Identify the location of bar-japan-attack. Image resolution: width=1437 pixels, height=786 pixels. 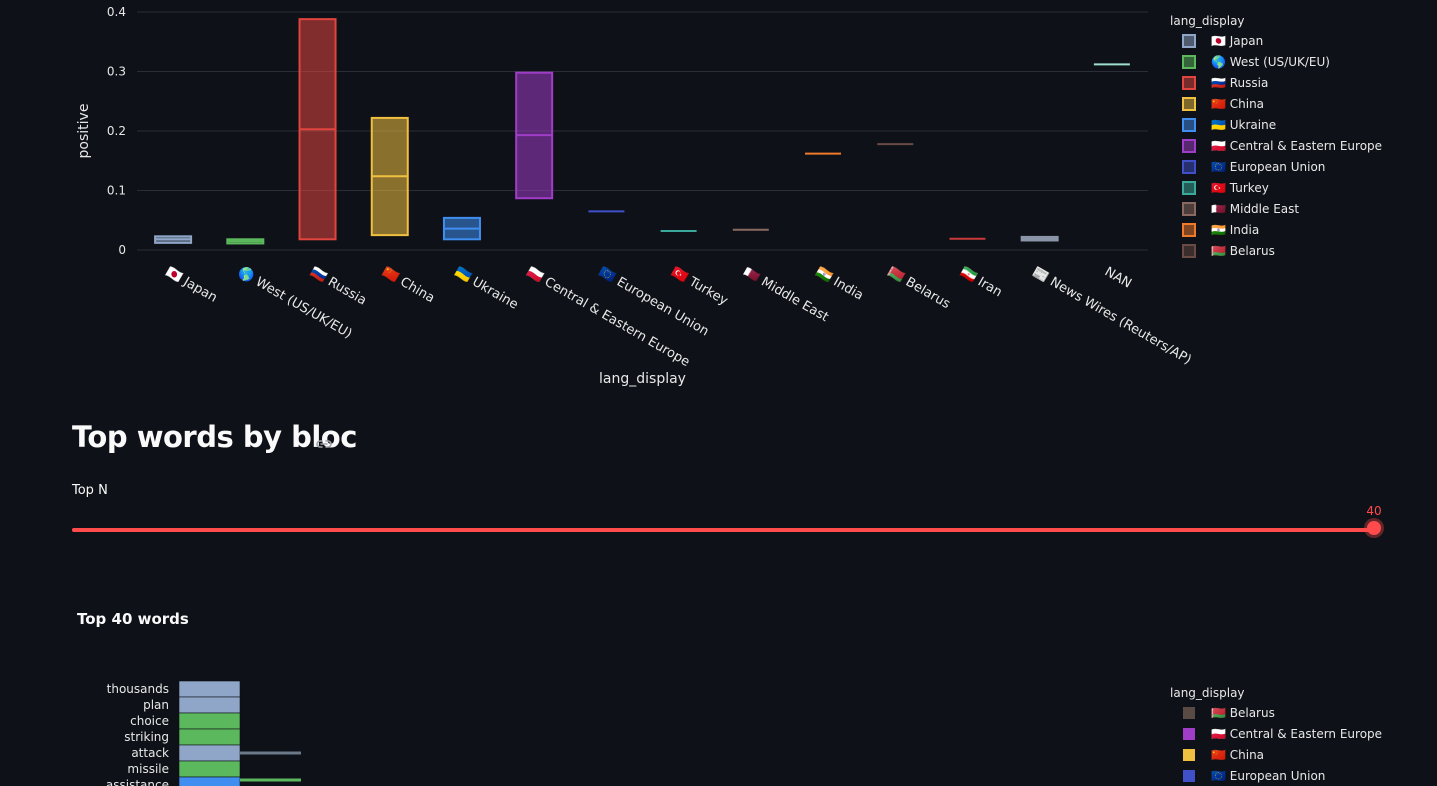
(209, 753).